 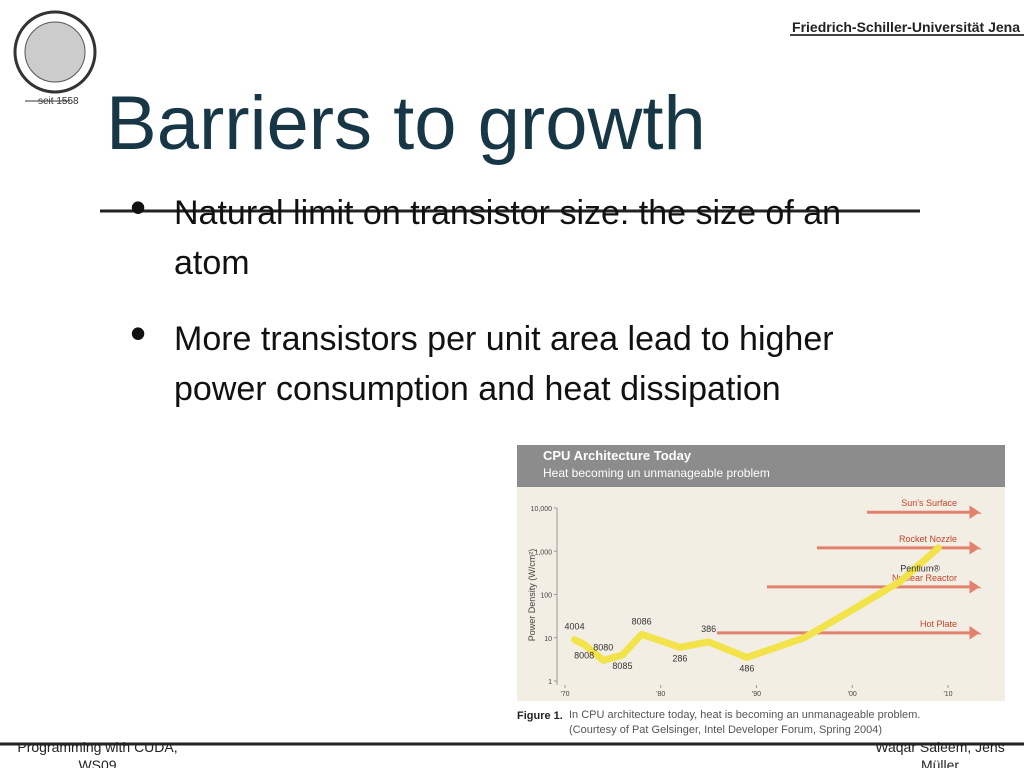 What do you see at coordinates (679, 658) in the screenshot?
I see `point-label: 286` at bounding box center [679, 658].